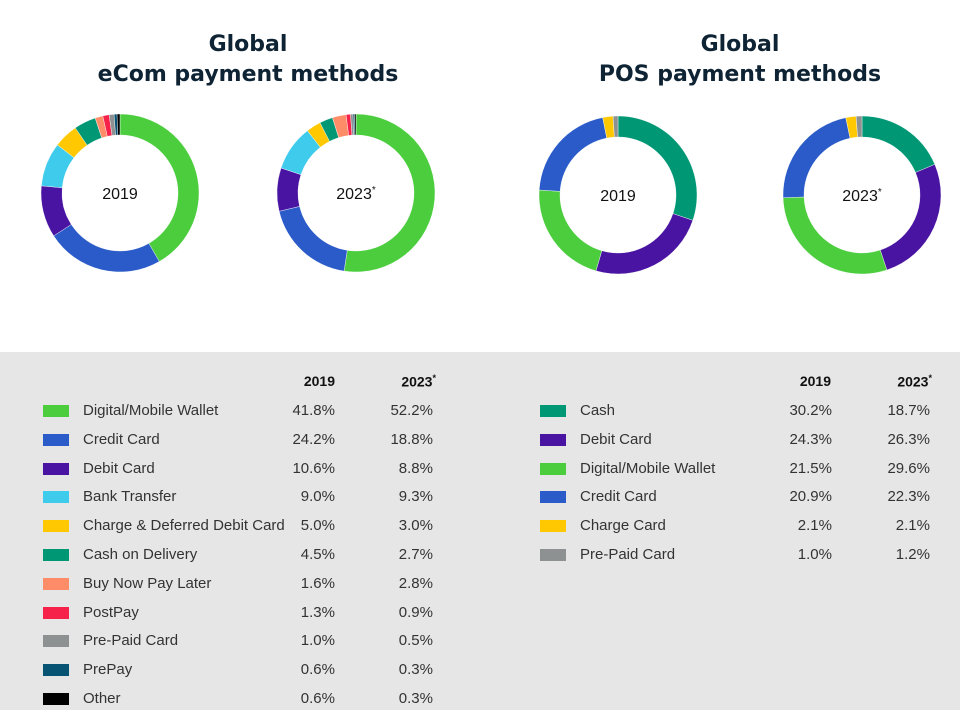  Describe the element at coordinates (130, 497) in the screenshot. I see `legend-label: Bank Transfer` at that location.